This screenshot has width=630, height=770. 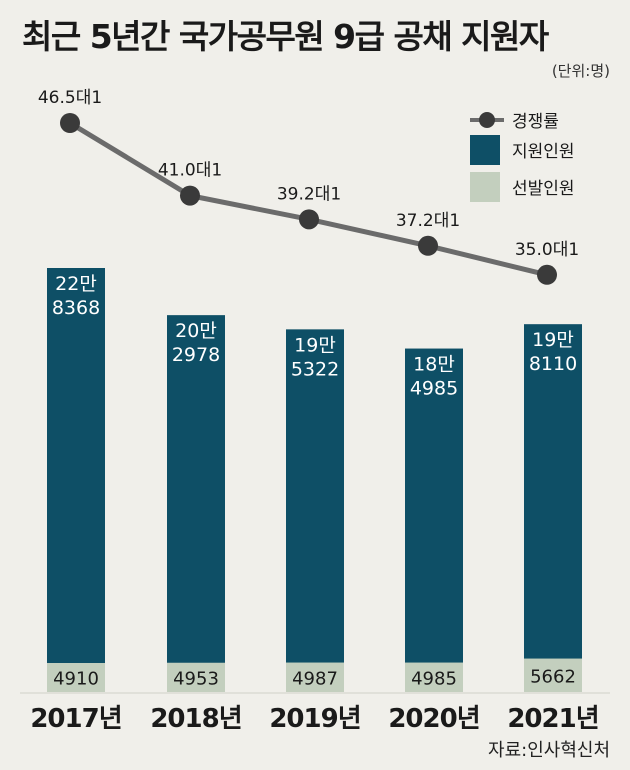 I want to click on applicant-value-label: 5322, so click(x=315, y=369).